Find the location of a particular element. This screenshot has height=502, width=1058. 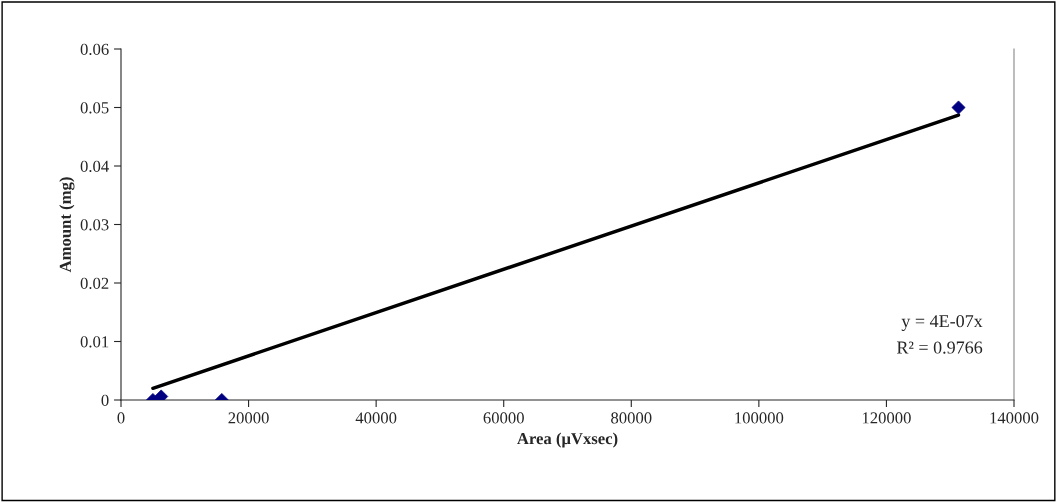

x-tick-label: 40000 is located at coordinates (376, 418).